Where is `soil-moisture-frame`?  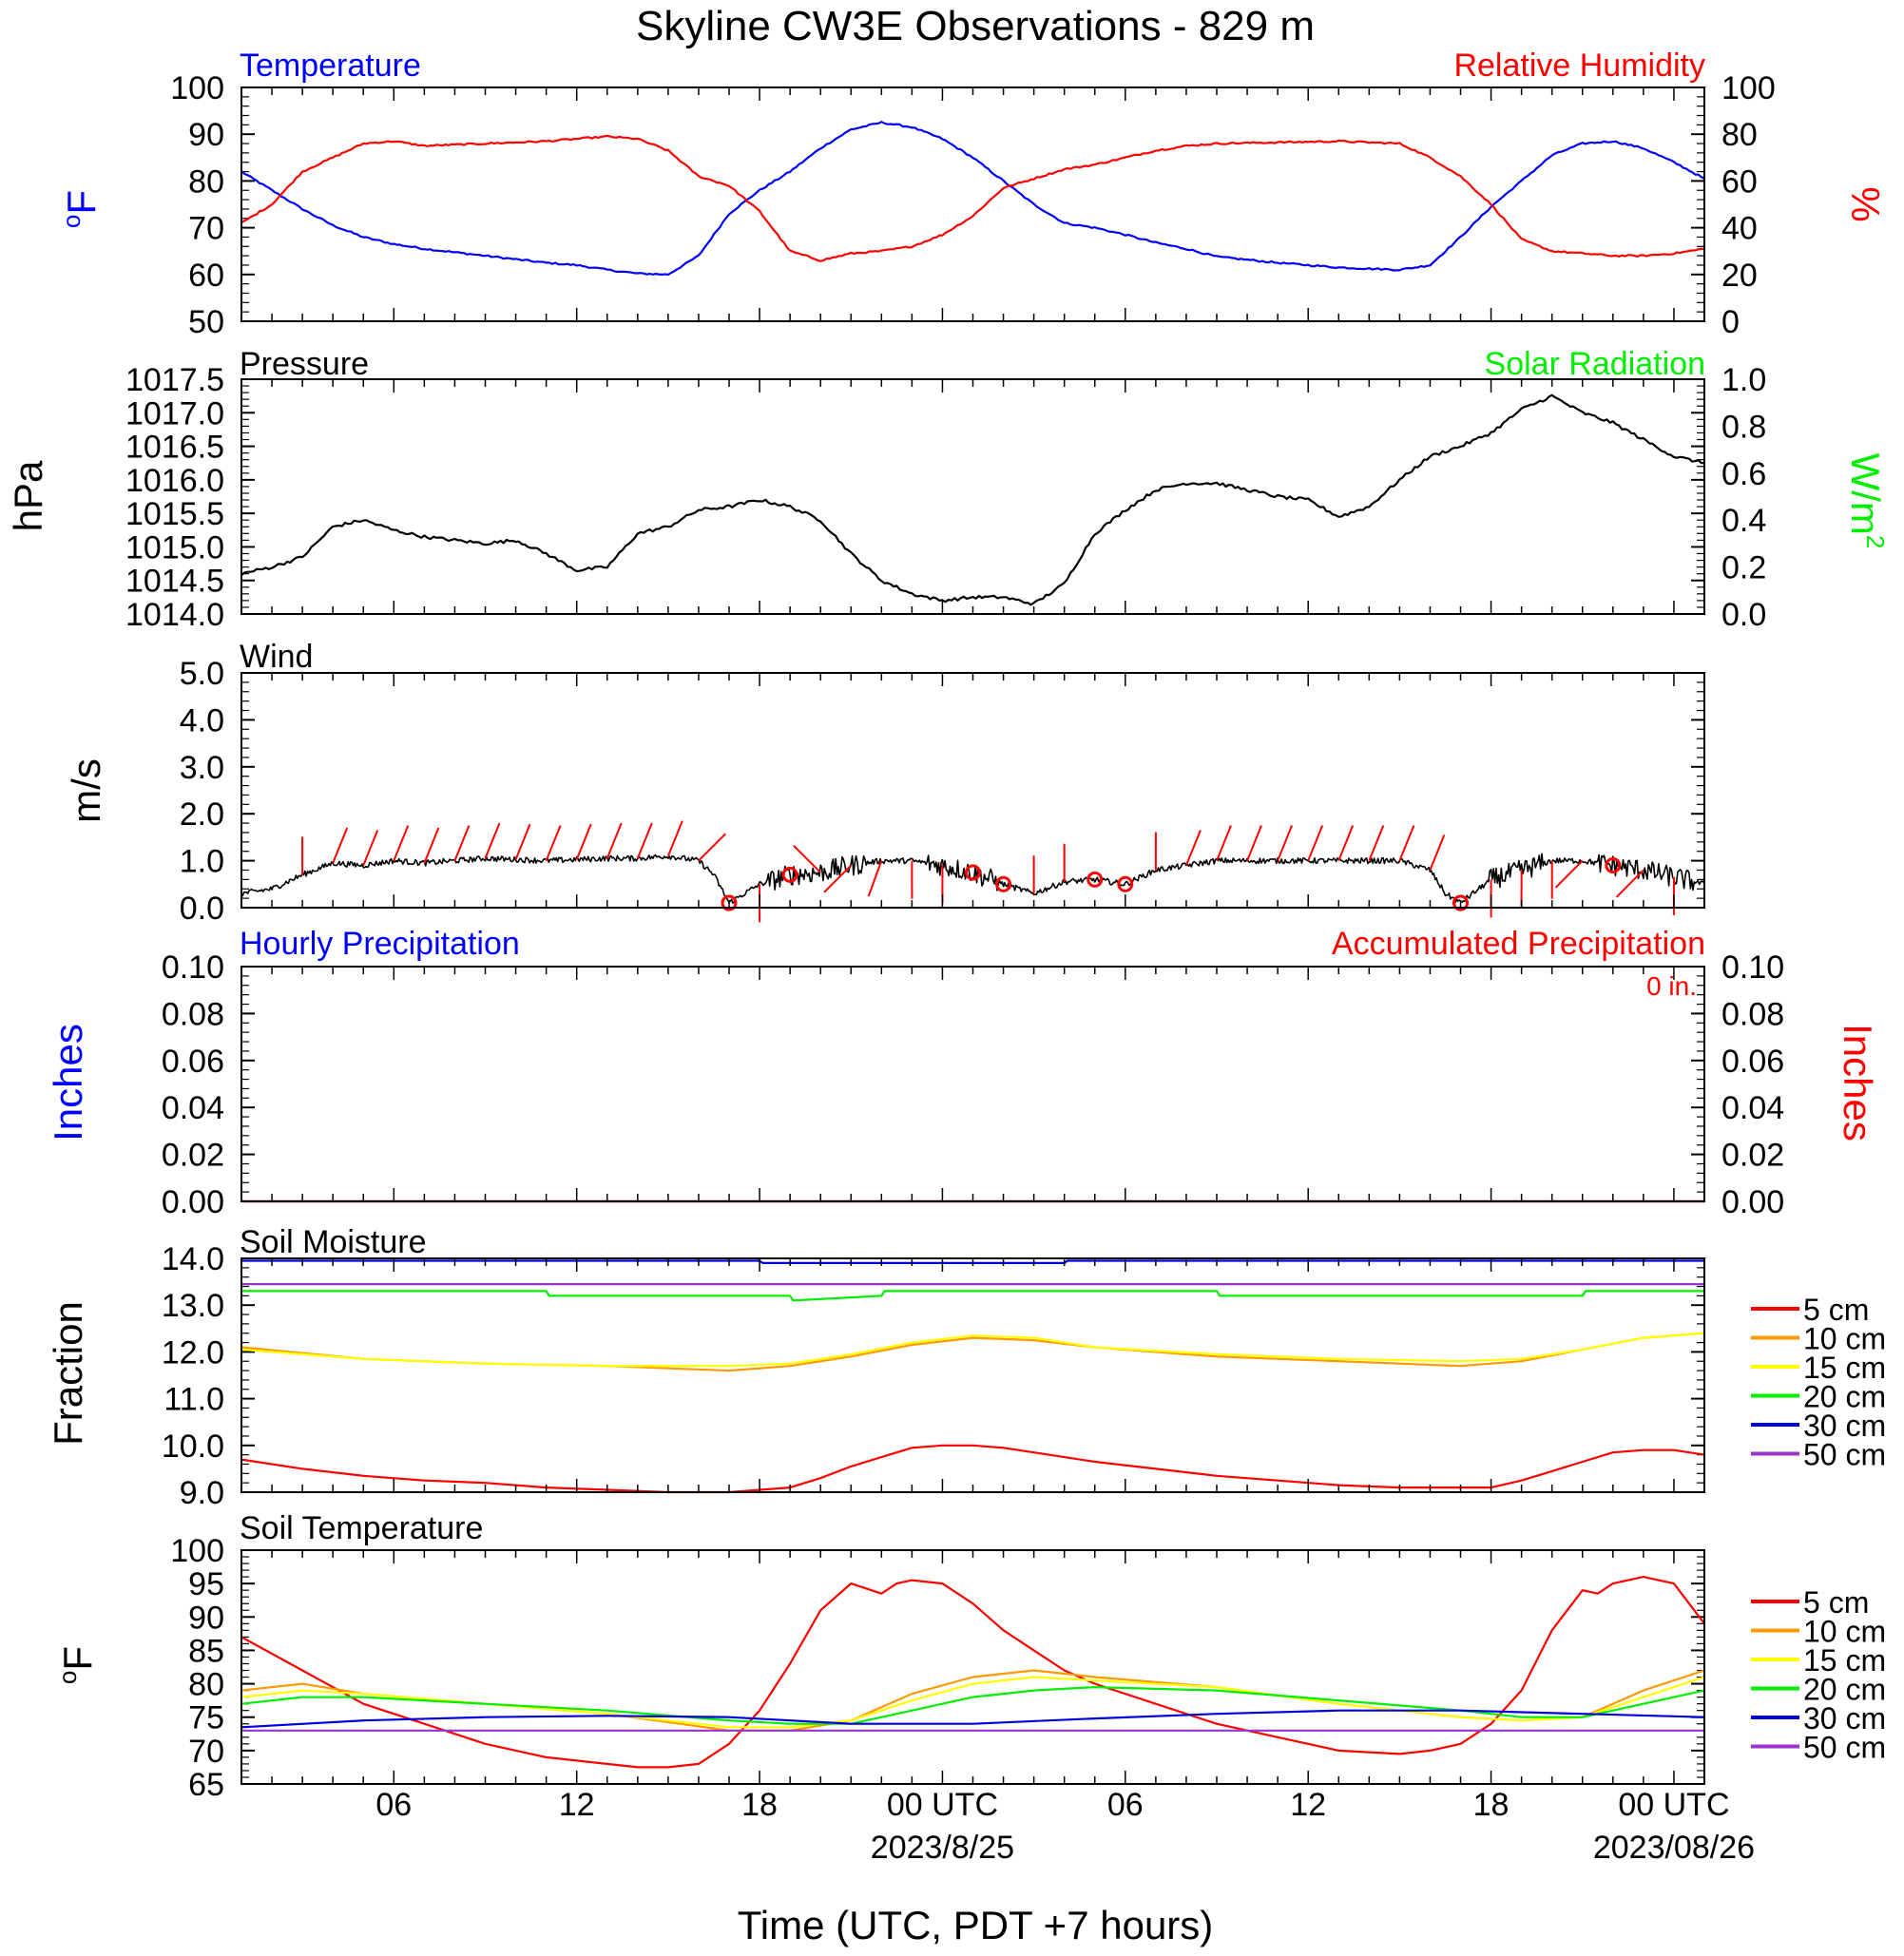 soil-moisture-frame is located at coordinates (972, 1375).